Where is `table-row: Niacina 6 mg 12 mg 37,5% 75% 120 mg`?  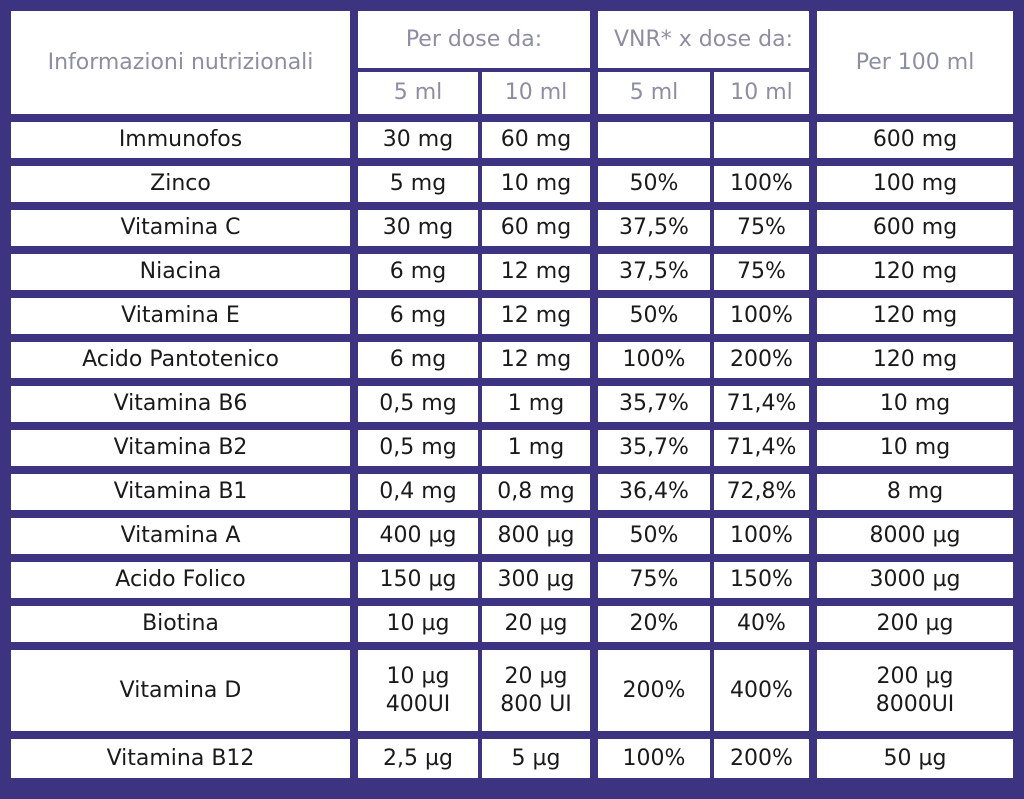
table-row: Niacina 6 mg 12 mg 37,5% 75% 120 mg is located at coordinates (512, 276).